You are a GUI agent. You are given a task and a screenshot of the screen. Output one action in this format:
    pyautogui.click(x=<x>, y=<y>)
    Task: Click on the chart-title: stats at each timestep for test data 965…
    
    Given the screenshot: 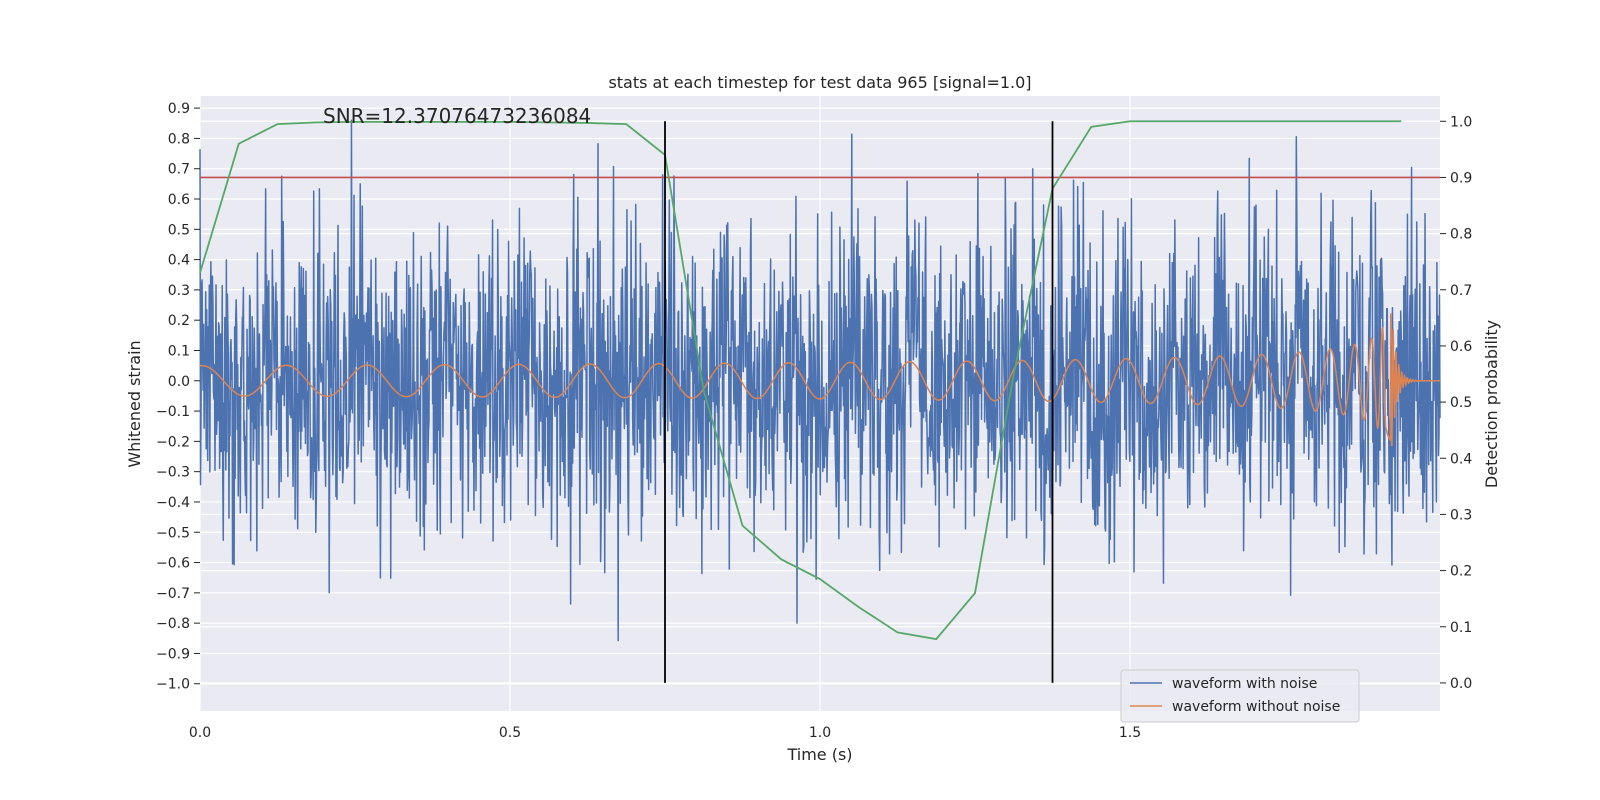 What is the action you would take?
    pyautogui.click(x=819, y=82)
    